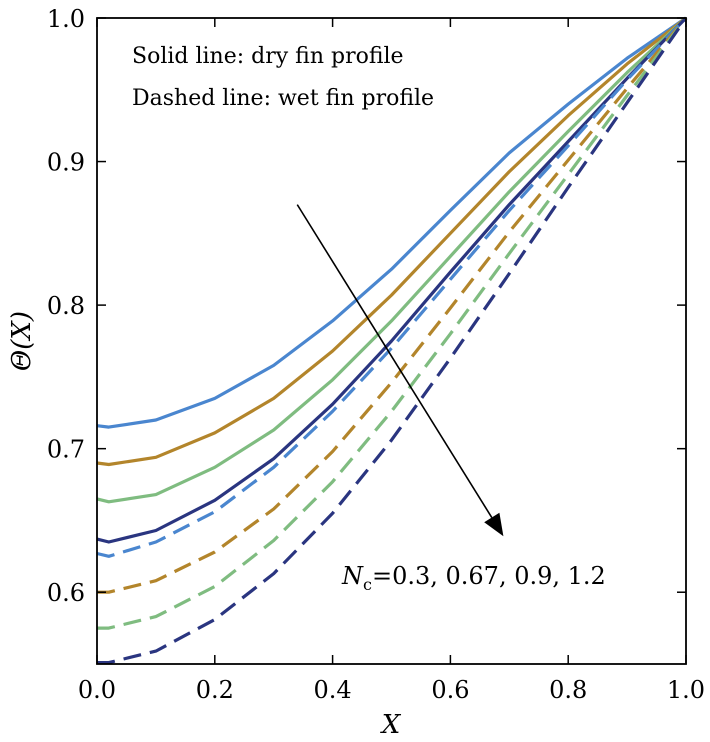 Image resolution: width=710 pixels, height=742 pixels. Describe the element at coordinates (66, 593) in the screenshot. I see `y-tick-label: 0.6` at that location.